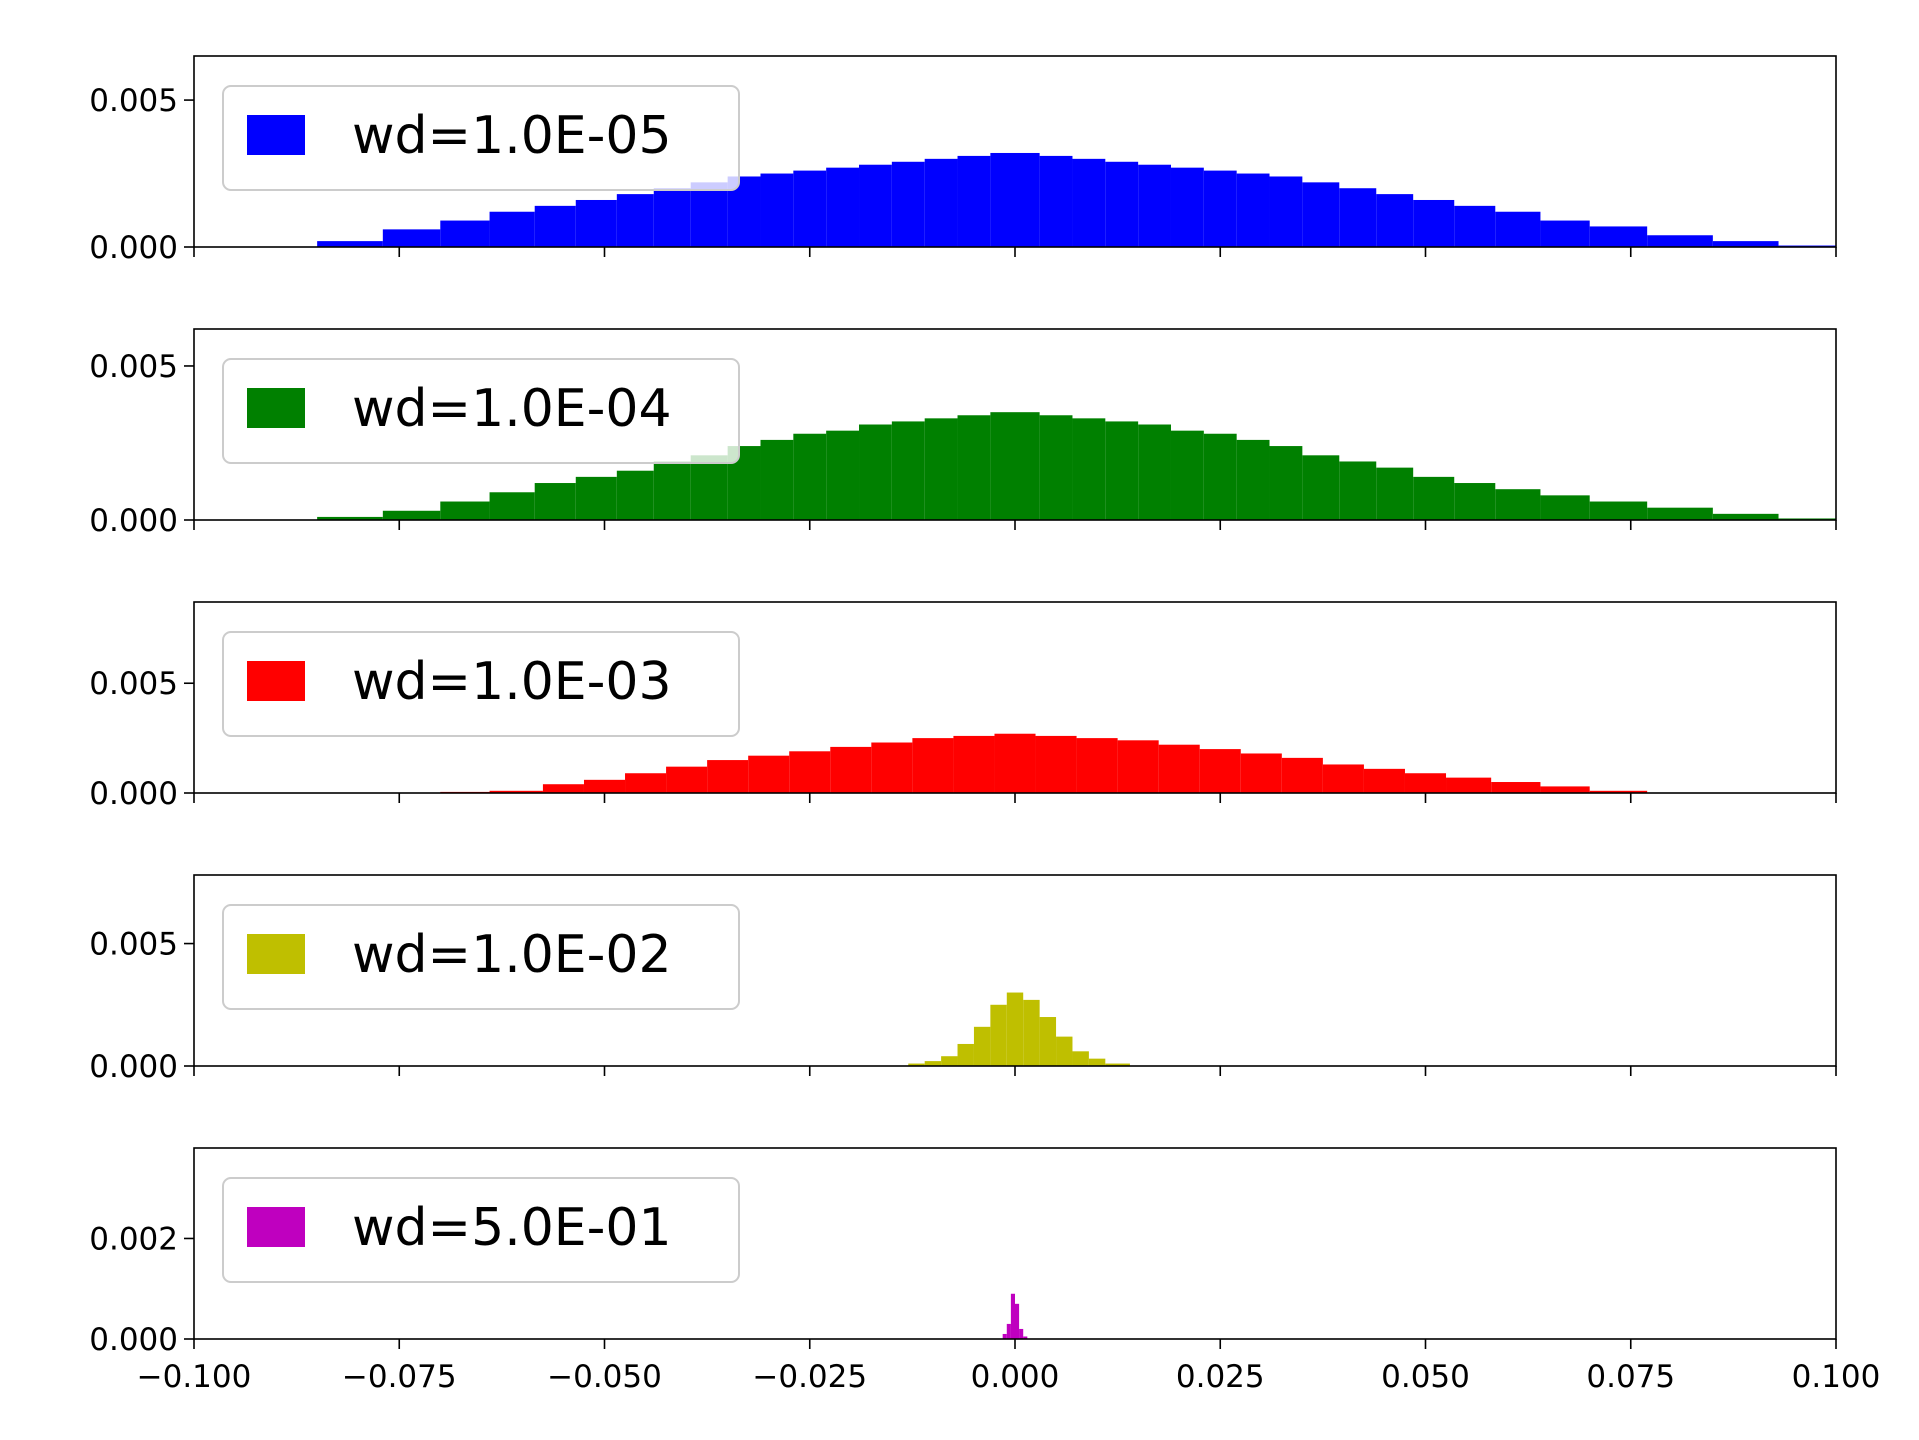  I want to click on x-tick-label: 0.025, so click(1220, 1377).